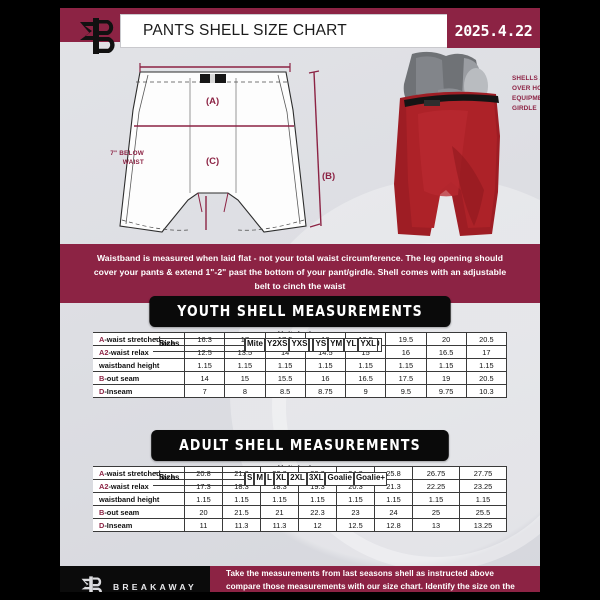  Describe the element at coordinates (486, 391) in the screenshot. I see `table-cell: 10.3` at that location.